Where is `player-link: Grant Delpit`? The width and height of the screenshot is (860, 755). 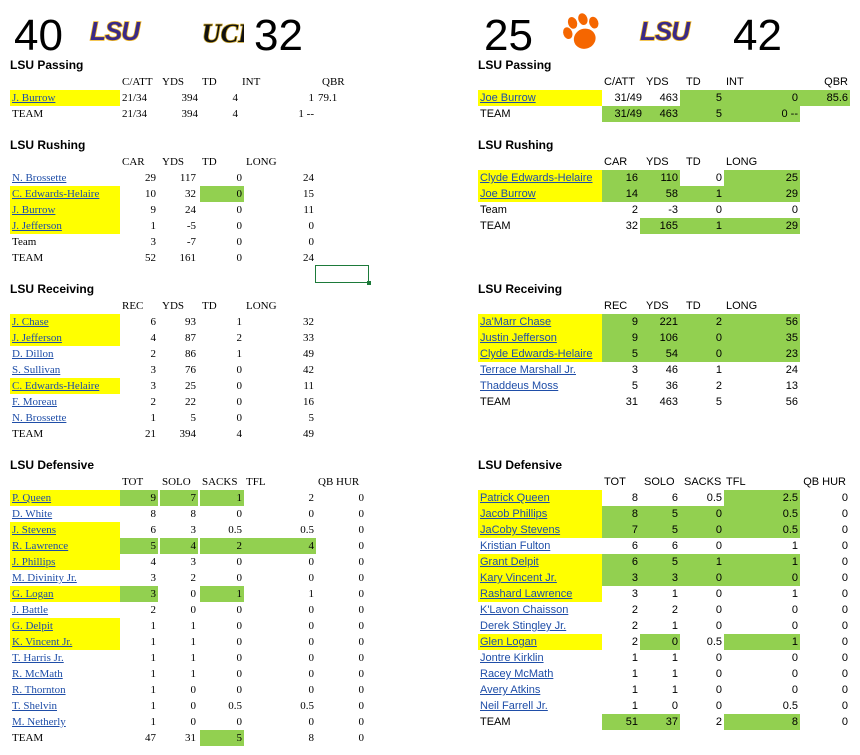 player-link: Grant Delpit is located at coordinates (509, 562).